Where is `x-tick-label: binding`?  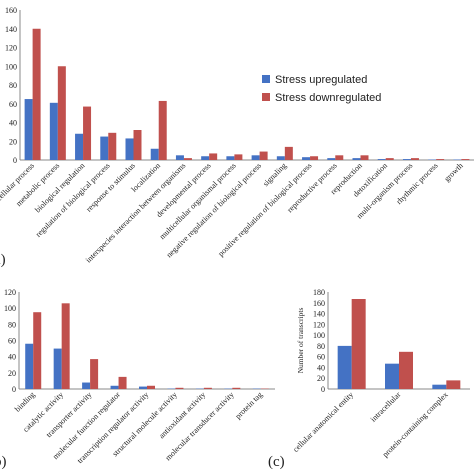 x-tick-label: binding is located at coordinates (25, 402).